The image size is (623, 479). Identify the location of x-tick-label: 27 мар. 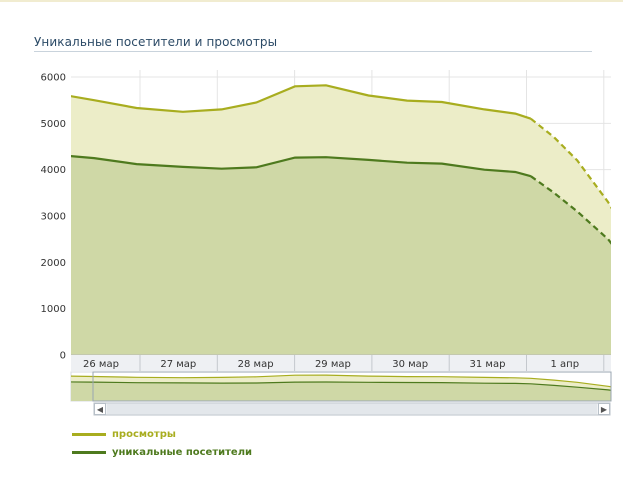
(178, 364).